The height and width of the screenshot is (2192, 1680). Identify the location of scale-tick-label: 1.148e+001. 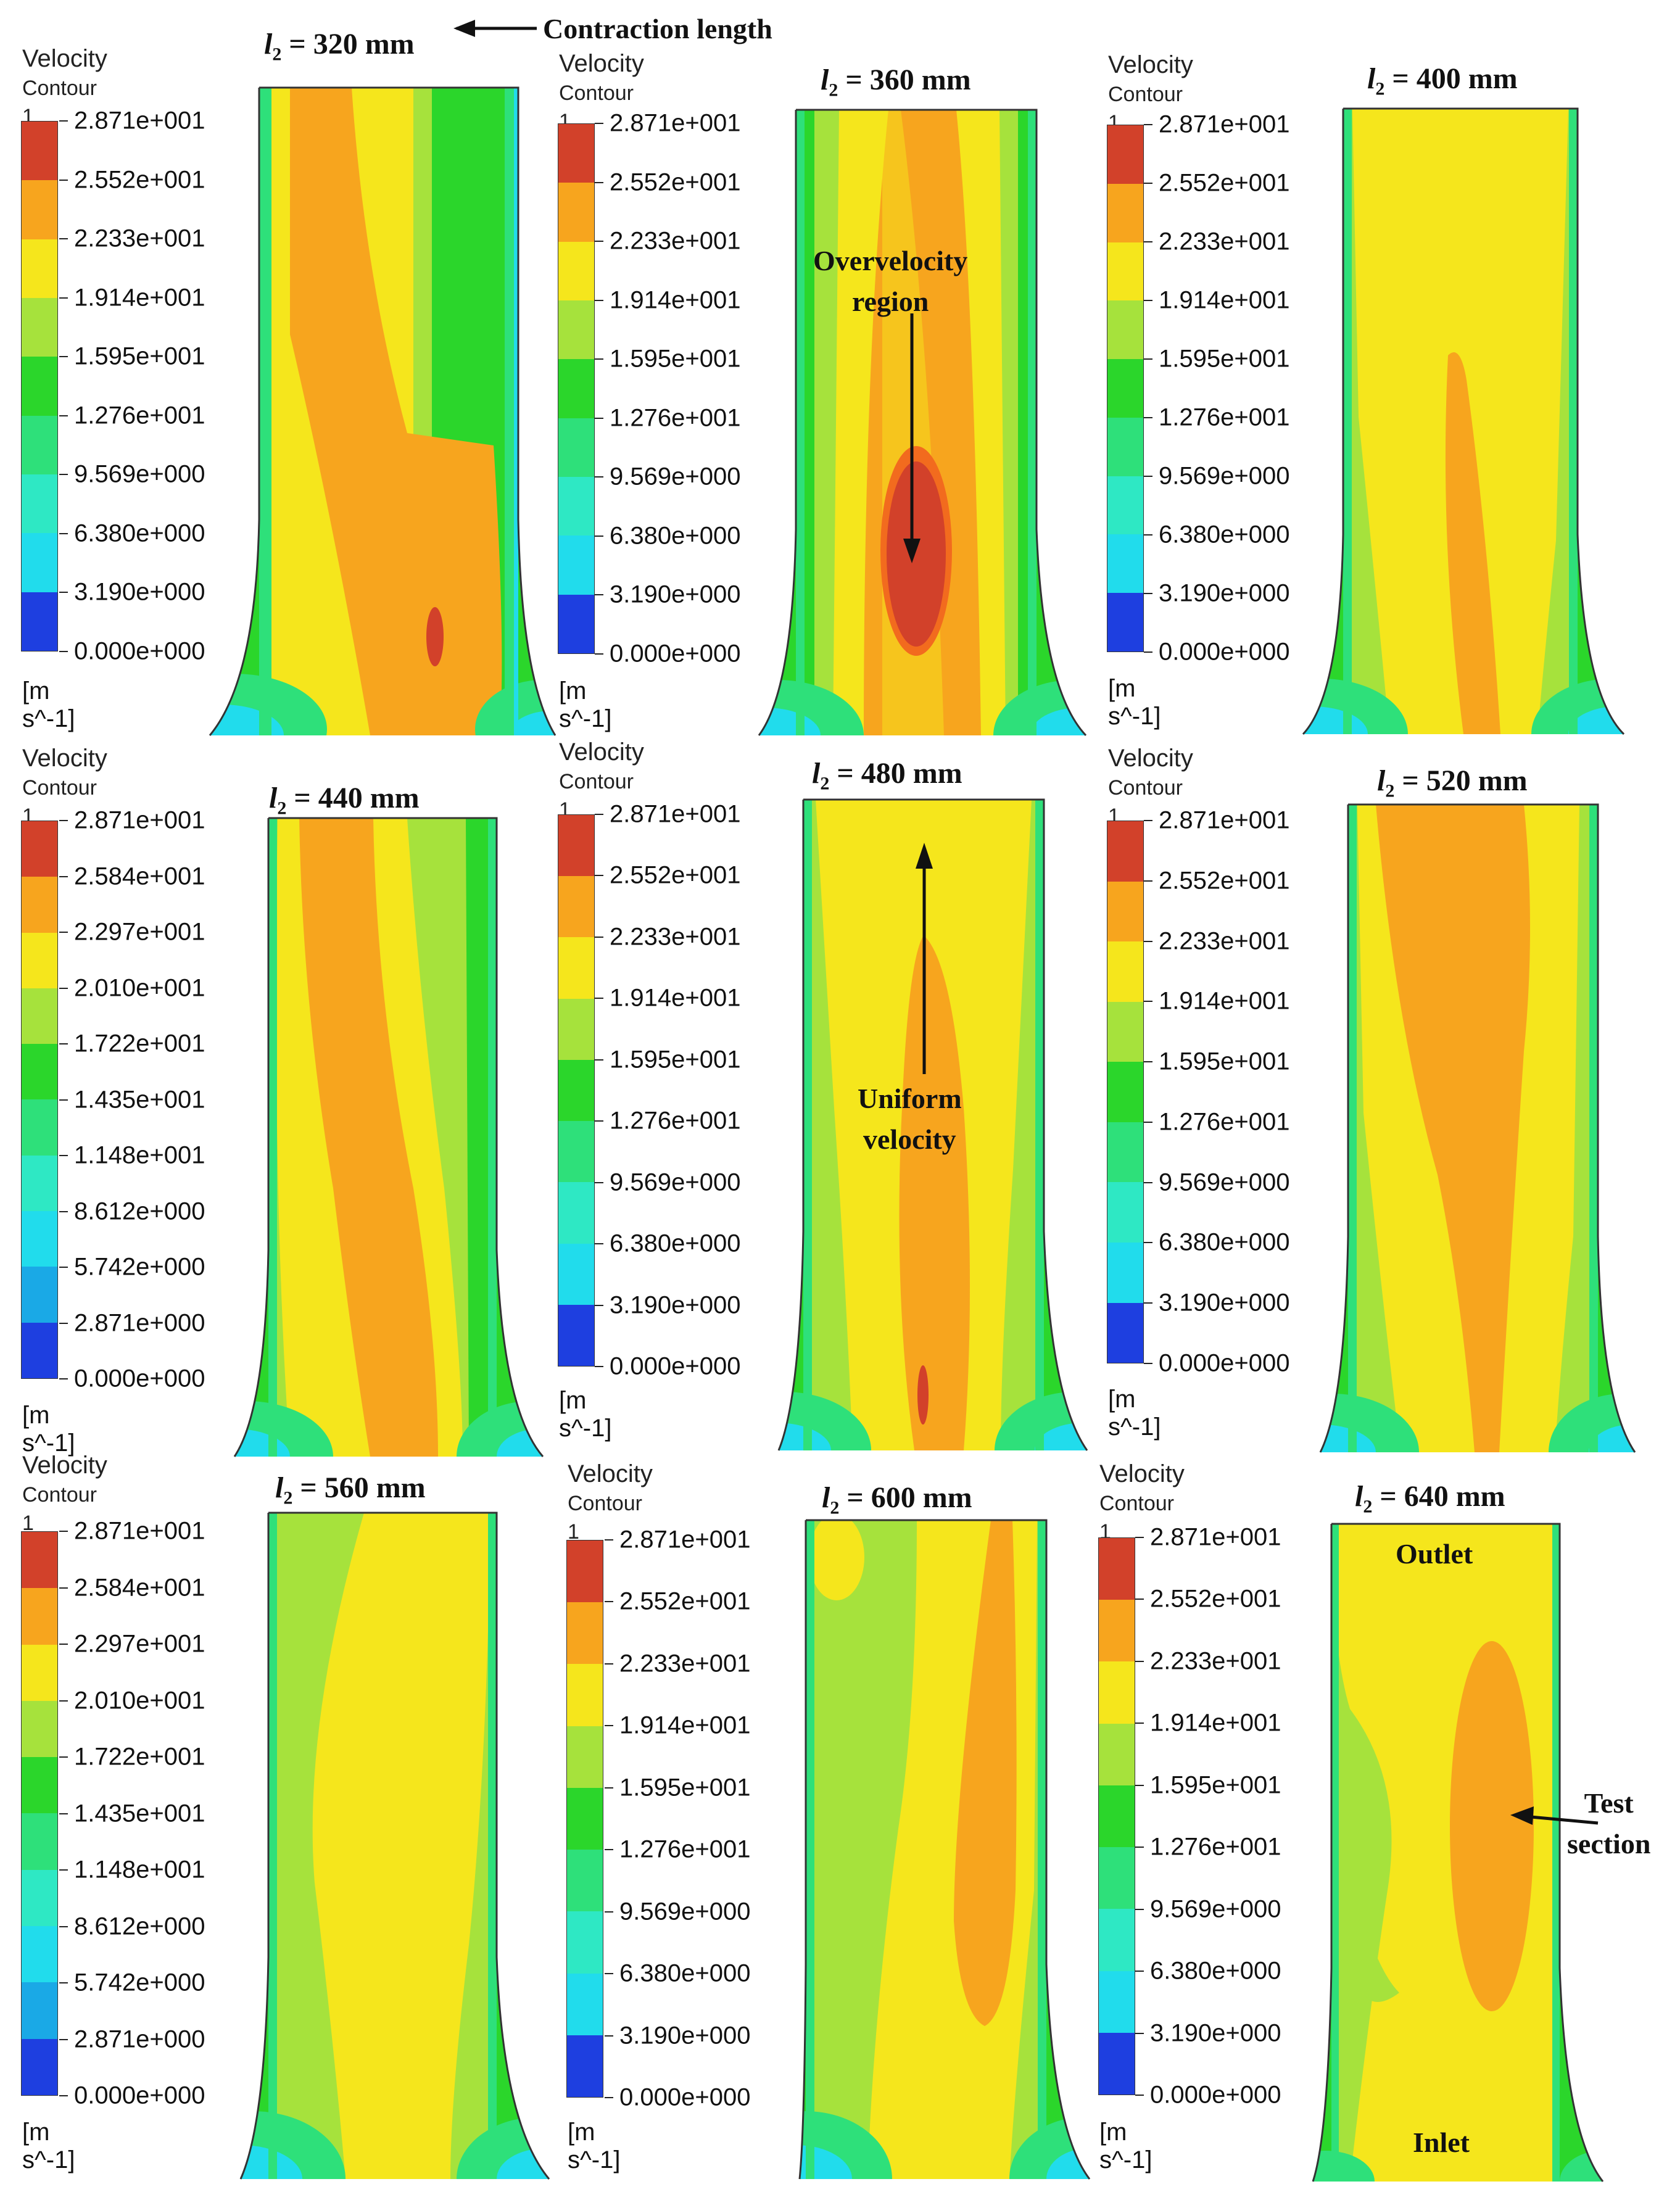
(139, 1155).